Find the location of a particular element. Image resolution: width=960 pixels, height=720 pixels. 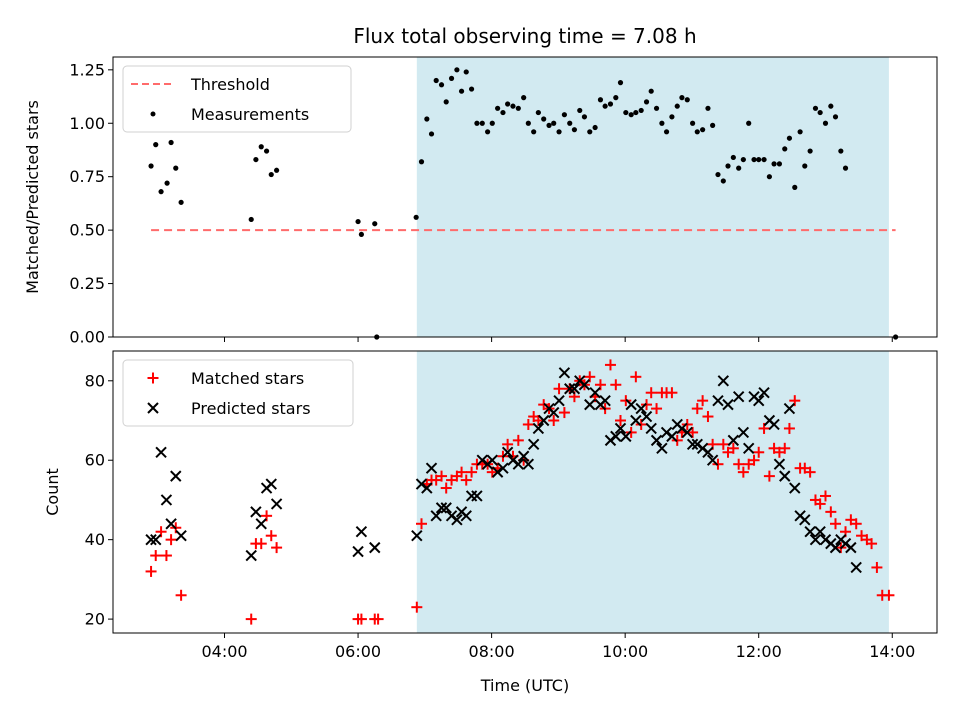

x-tick-label: 06:00 is located at coordinates (358, 651).